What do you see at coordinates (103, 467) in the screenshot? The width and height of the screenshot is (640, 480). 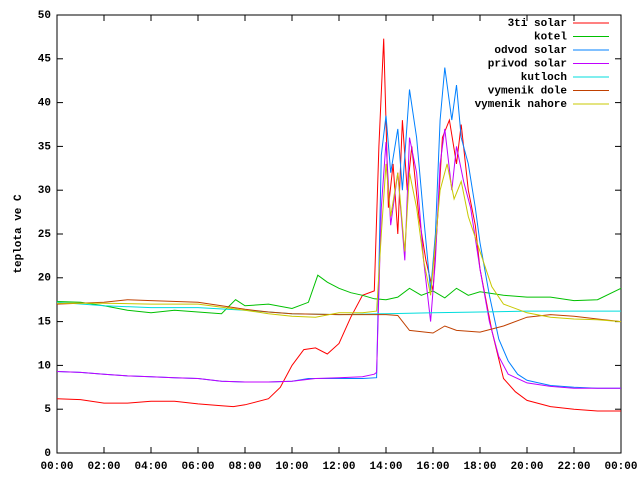 I see `x-tick-label: 02:00` at bounding box center [103, 467].